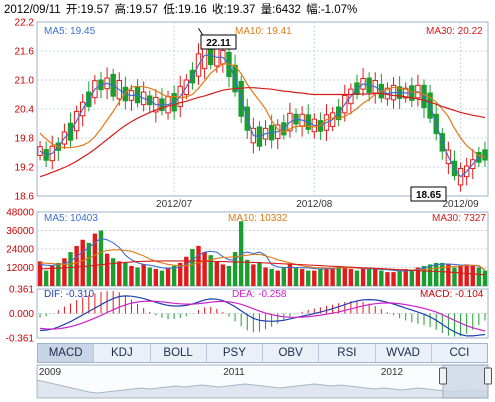 This screenshot has width=495, height=402. Describe the element at coordinates (25, 81) in the screenshot. I see `price-y-tick: 21.0` at that location.